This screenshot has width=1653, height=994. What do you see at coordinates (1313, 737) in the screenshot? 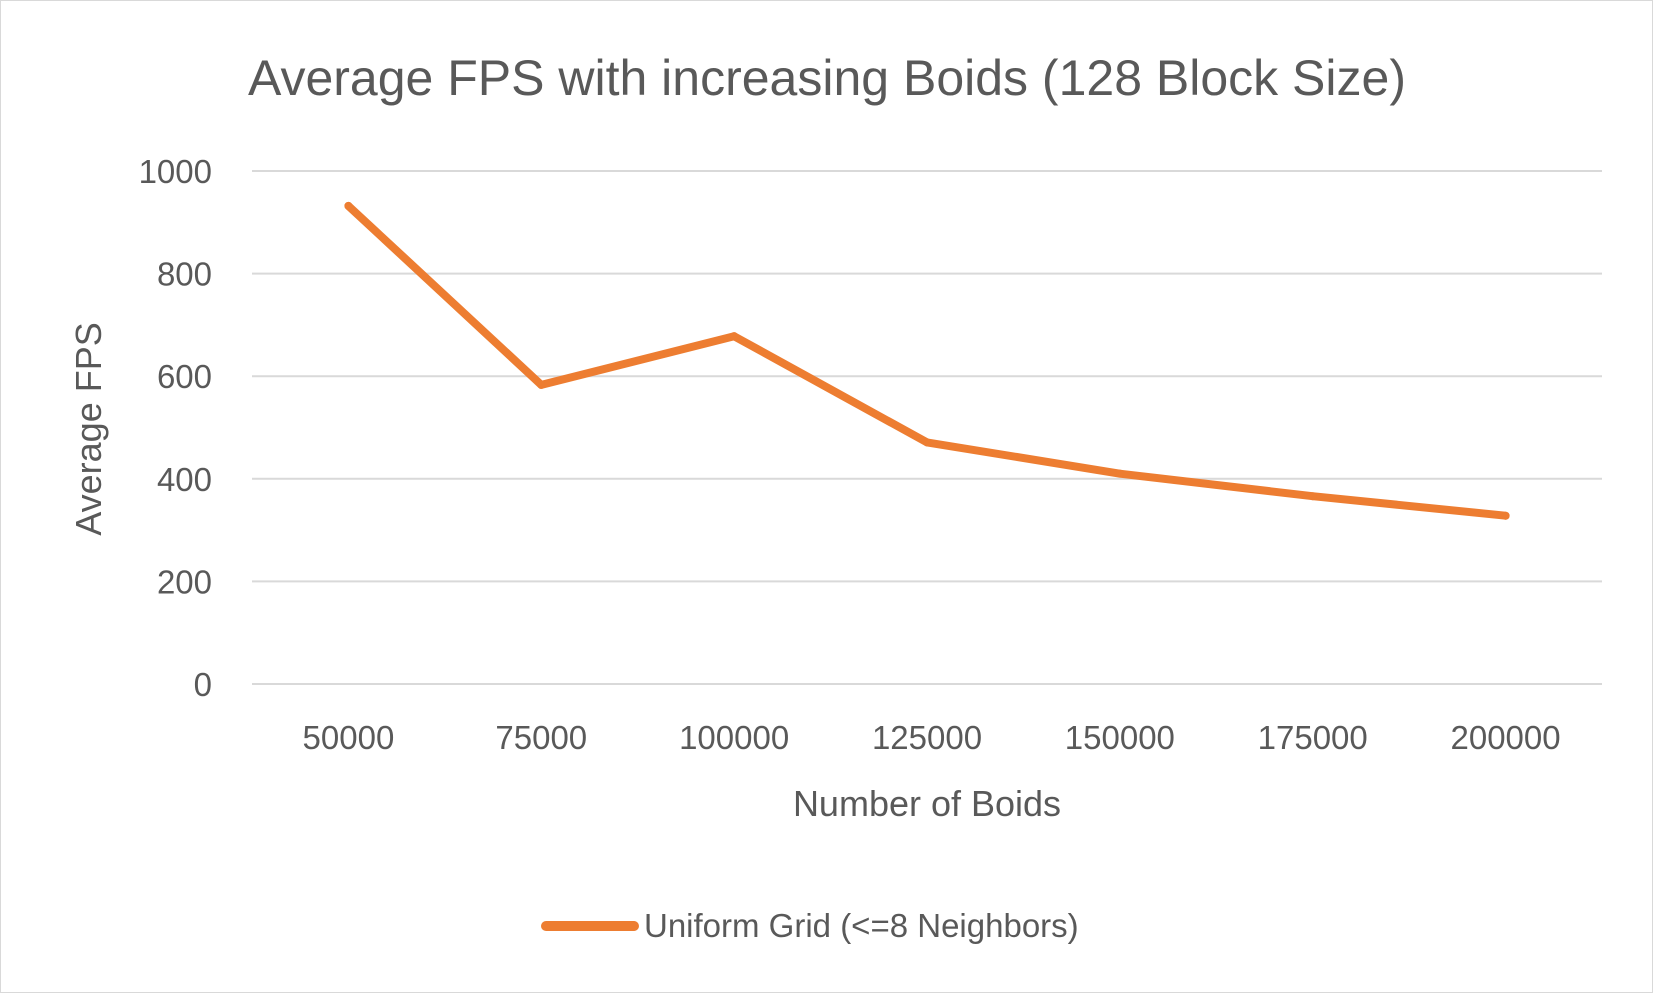
I see `x-tick-label: 175000` at bounding box center [1313, 737].